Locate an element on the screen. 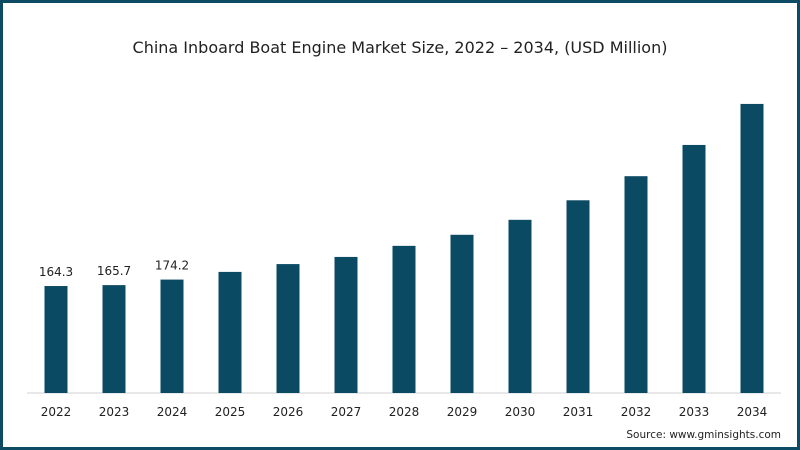 This screenshot has width=800, height=450. x-tick-label: 2022 is located at coordinates (56, 412).